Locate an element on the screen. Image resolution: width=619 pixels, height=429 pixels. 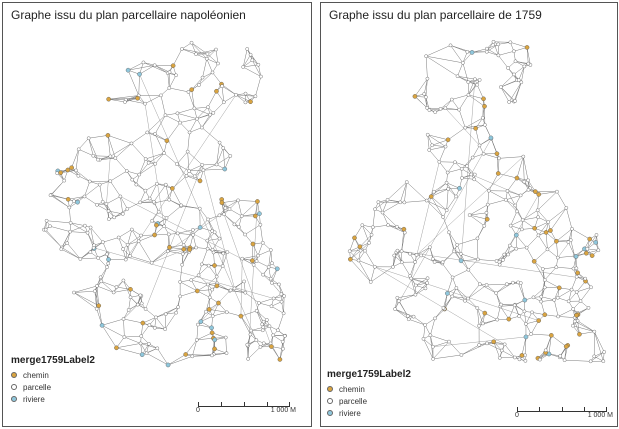
parcelle-dot-icon is located at coordinates (330, 401).